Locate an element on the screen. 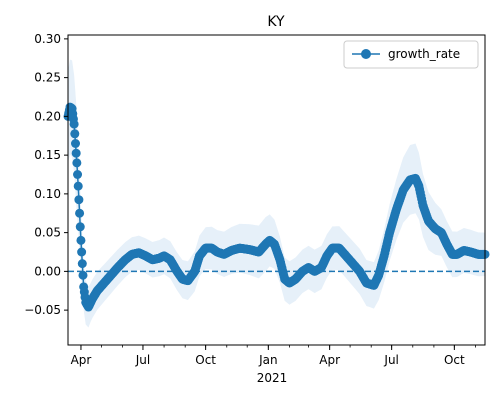  y-axis: −0.05 0.00 0.05 0.10 0.15 0.20 0.25 0.30 is located at coordinates (46, 174).